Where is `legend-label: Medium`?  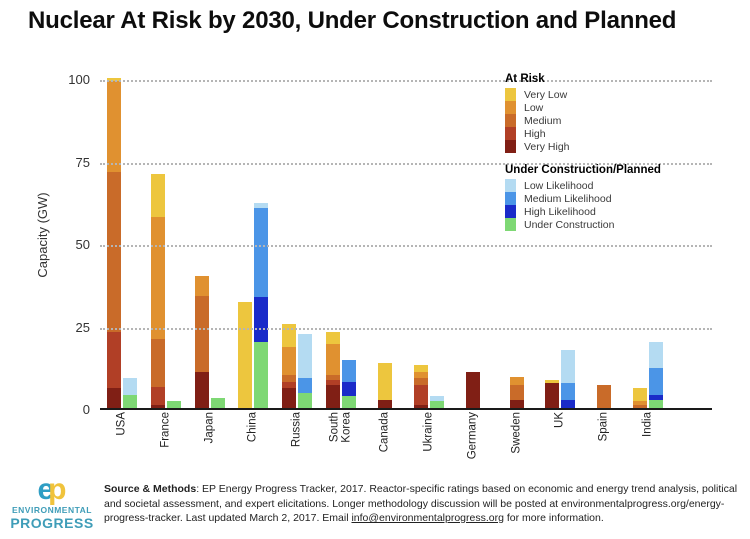
legend-label: Medium is located at coordinates (543, 120).